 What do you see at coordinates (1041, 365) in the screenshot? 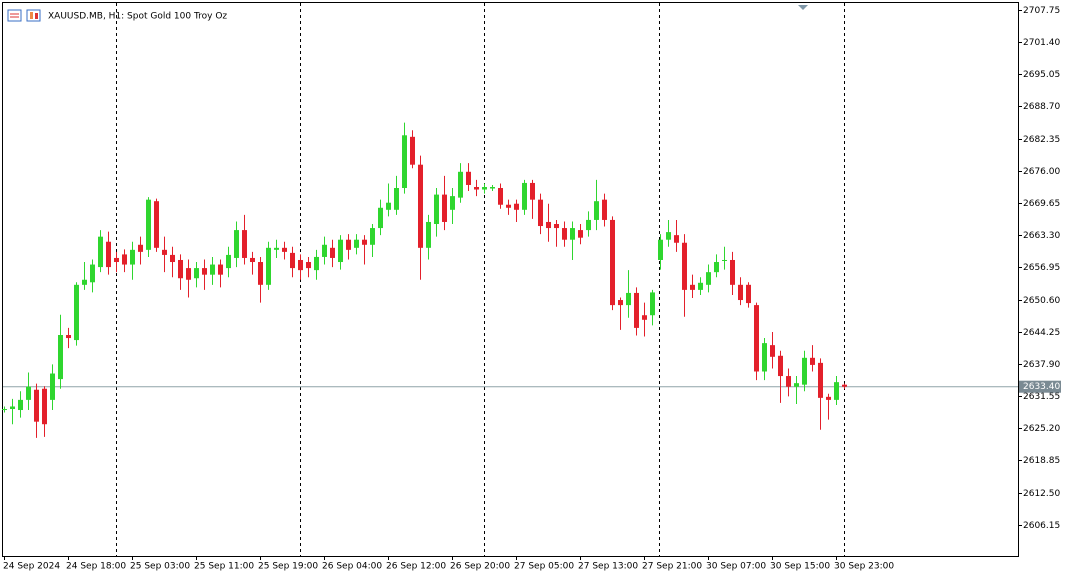
I see `y-tick-label: 2637.90` at bounding box center [1041, 365].